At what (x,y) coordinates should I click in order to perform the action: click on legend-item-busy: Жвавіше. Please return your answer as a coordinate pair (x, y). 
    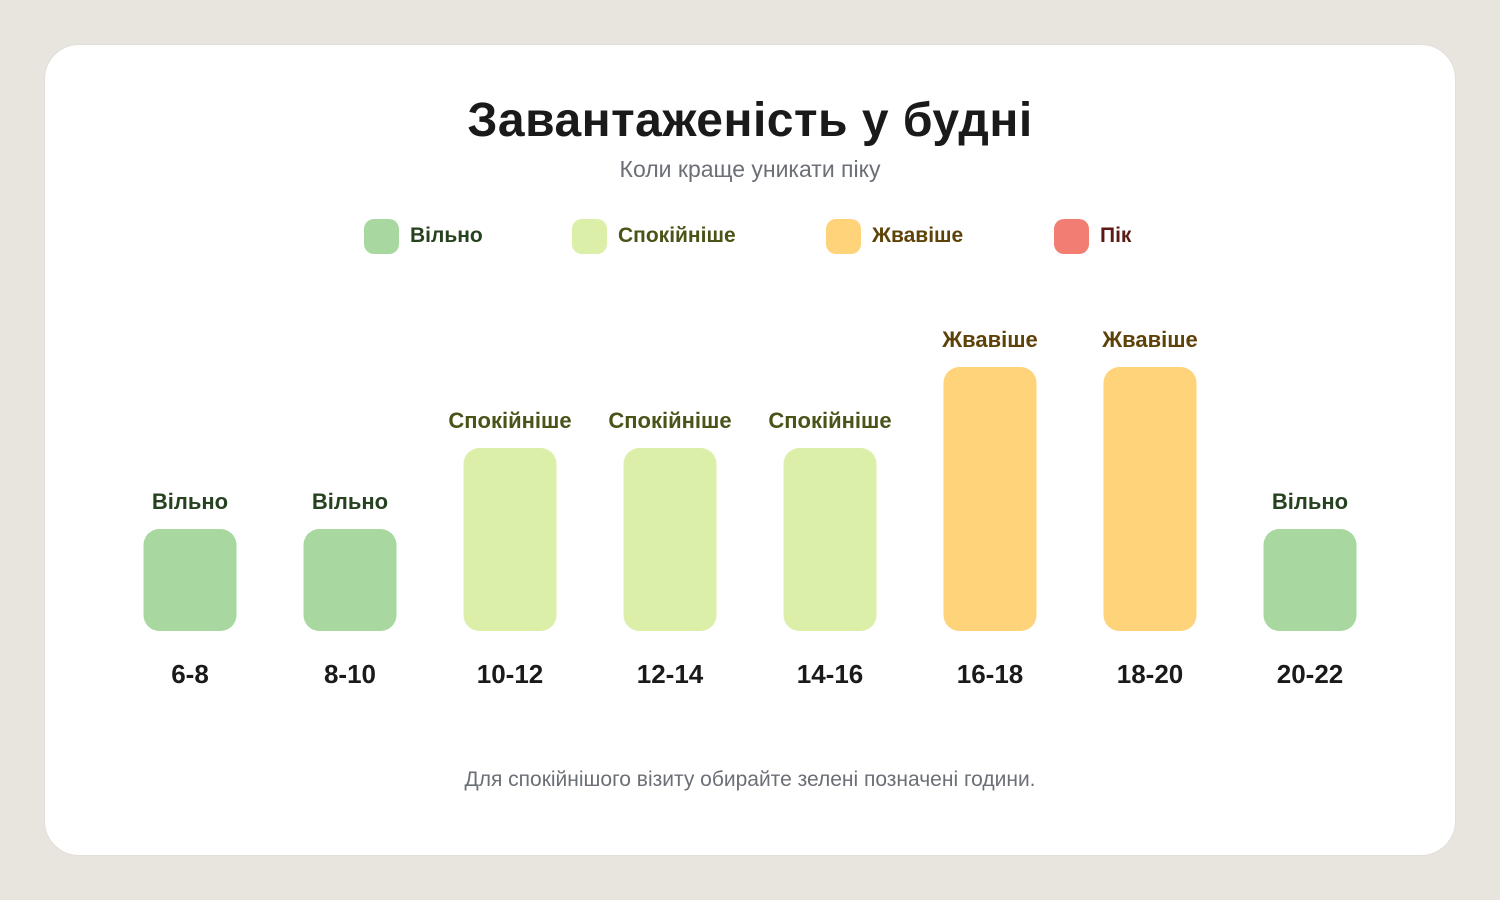
    Looking at the image, I should click on (894, 236).